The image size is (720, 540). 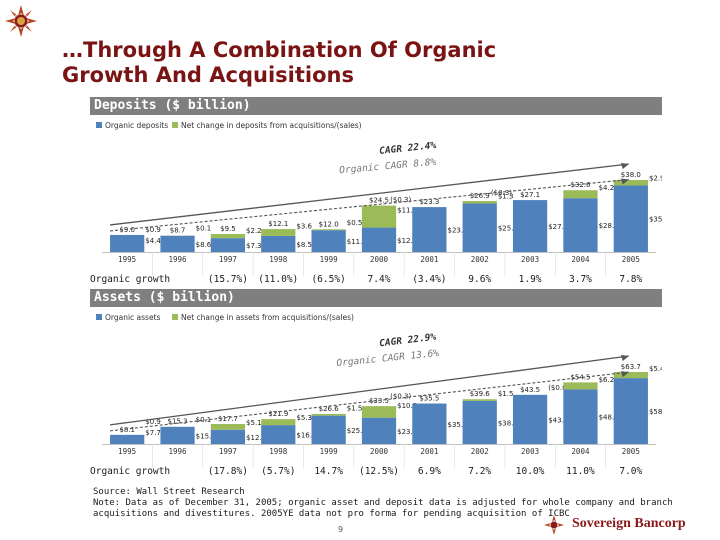 What do you see at coordinates (278, 414) in the screenshot?
I see `total-label-1998: $21.9` at bounding box center [278, 414].